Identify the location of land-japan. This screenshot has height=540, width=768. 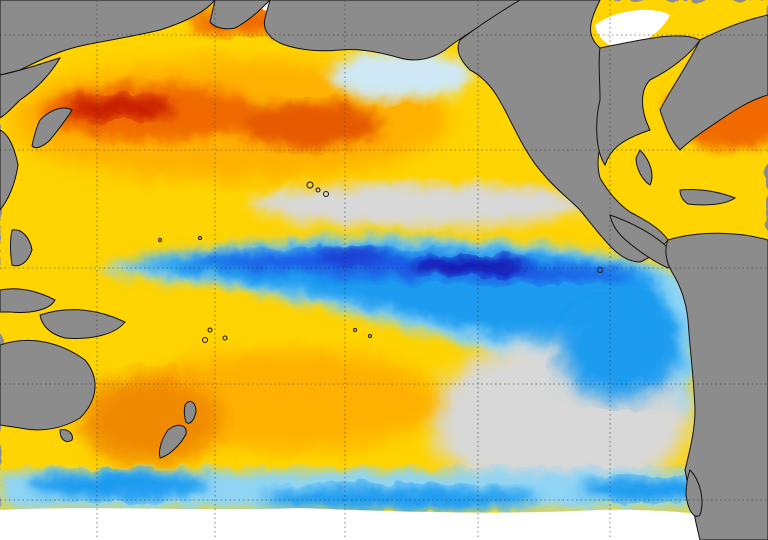
(52, 128).